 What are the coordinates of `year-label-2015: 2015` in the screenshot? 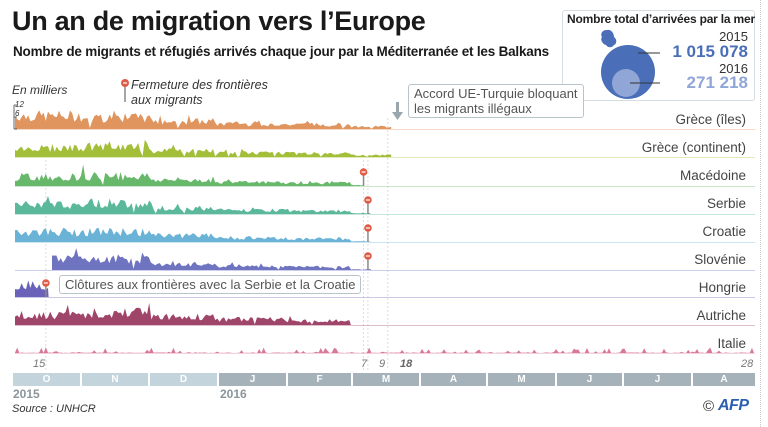 It's located at (26, 394).